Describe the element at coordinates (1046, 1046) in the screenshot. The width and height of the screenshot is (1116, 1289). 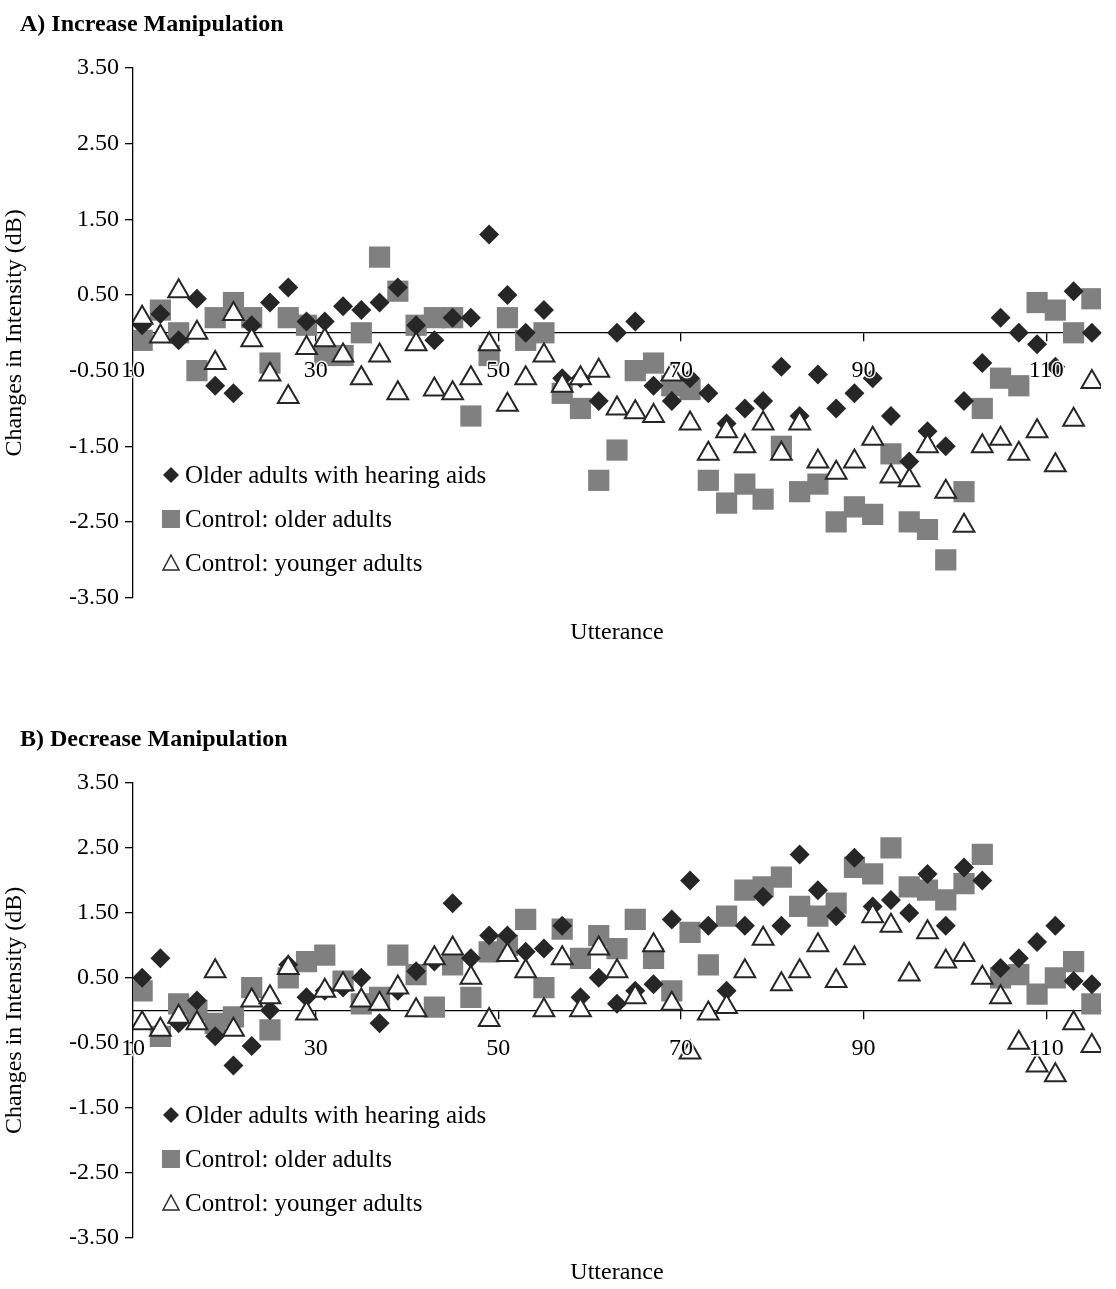
I see `x-tick-label: 110` at that location.